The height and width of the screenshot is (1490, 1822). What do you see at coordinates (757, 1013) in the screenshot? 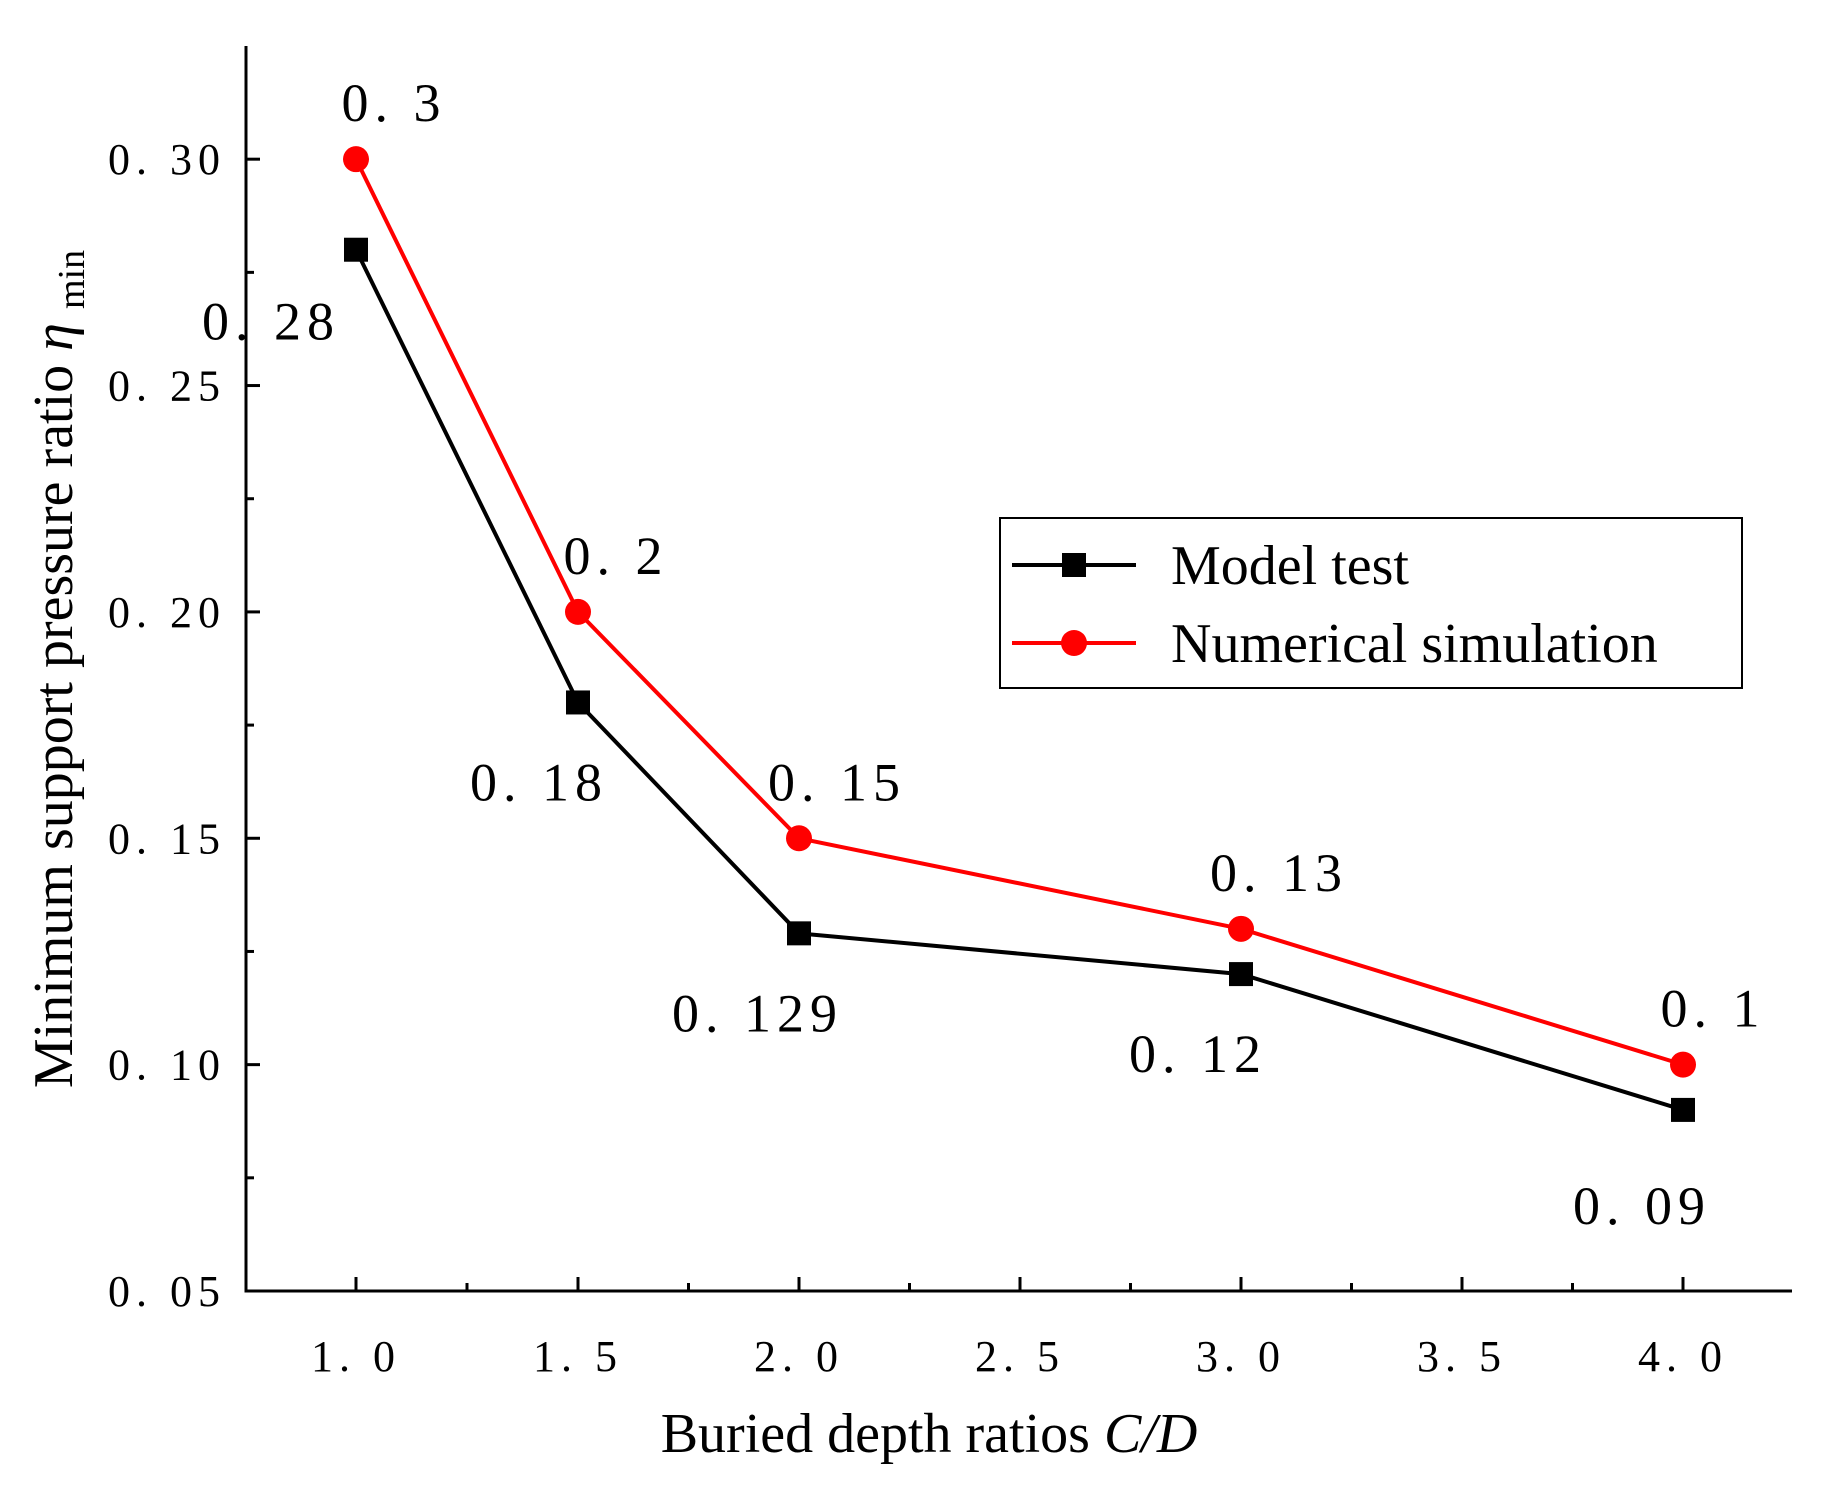
I see `model-test-data-label: 0. 129` at bounding box center [757, 1013].